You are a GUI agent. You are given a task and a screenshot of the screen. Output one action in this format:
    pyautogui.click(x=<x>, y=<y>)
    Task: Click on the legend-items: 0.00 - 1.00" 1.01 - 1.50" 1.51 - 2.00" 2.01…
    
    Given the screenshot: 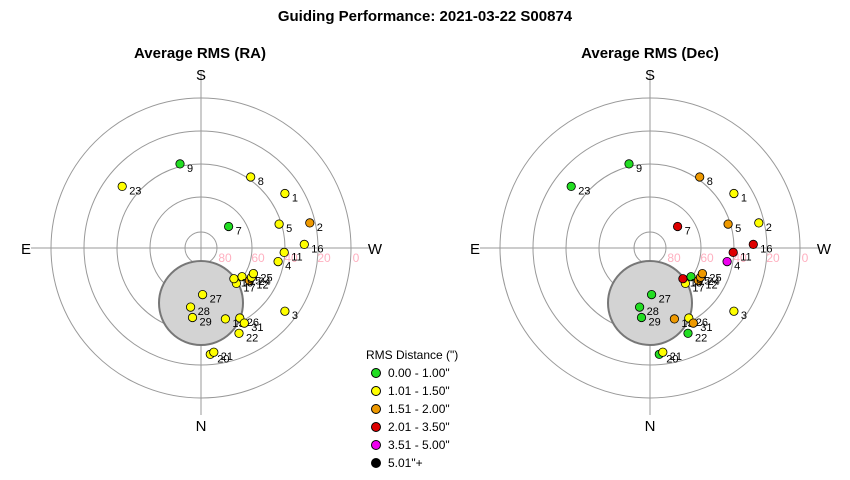 What is the action you would take?
    pyautogui.click(x=431, y=419)
    